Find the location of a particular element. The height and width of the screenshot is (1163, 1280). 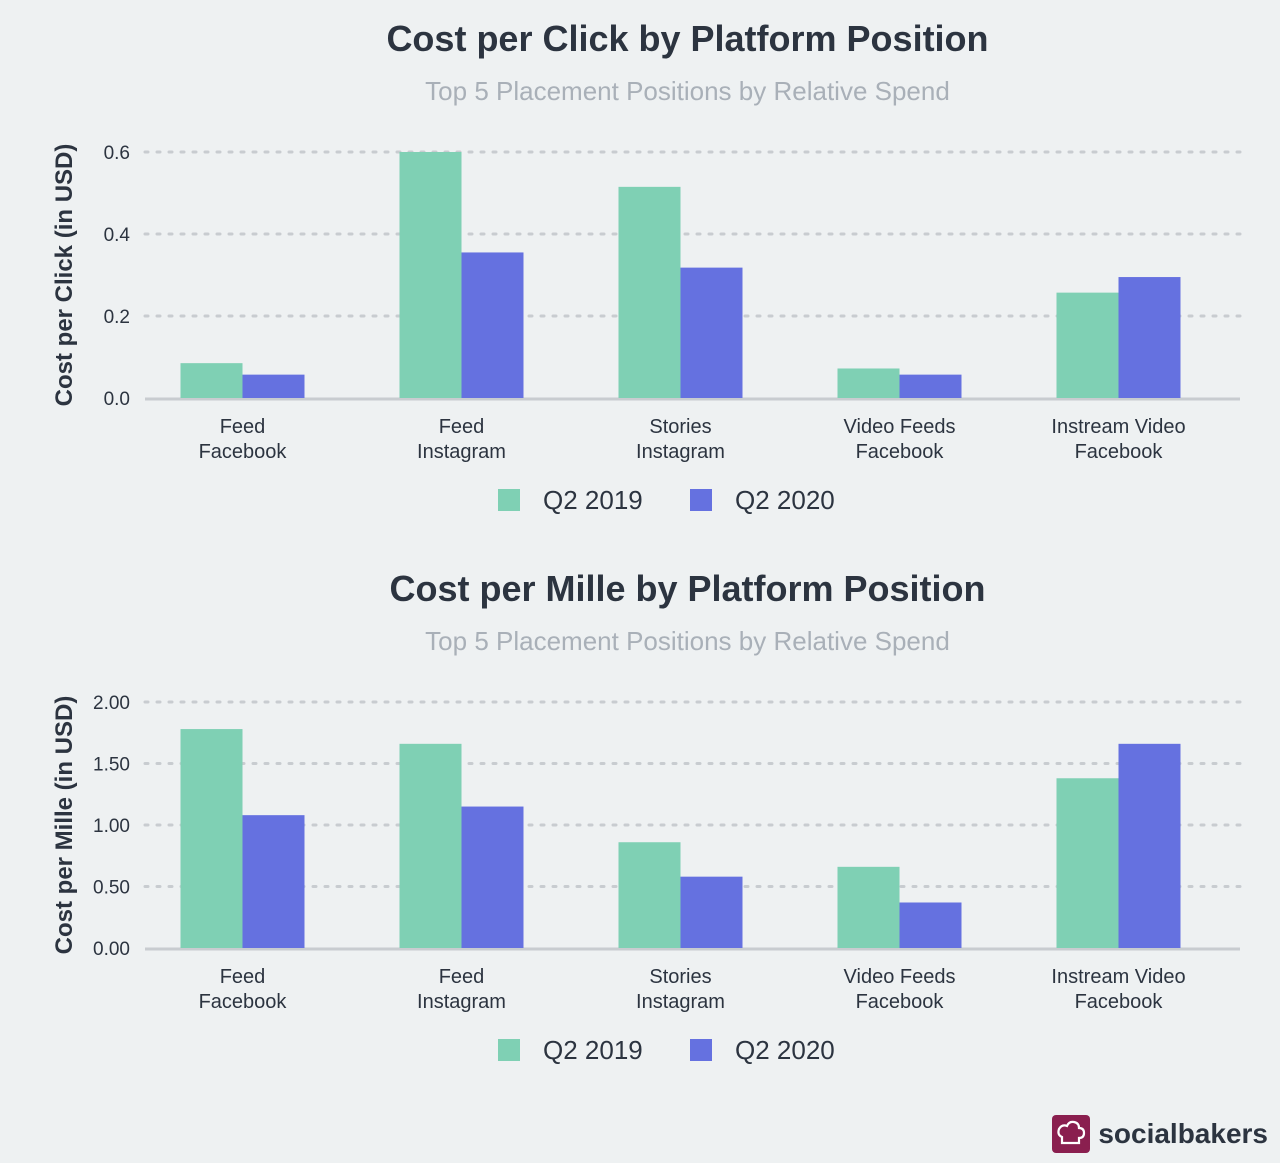

y-tick-label: 0.0 is located at coordinates (117, 399).